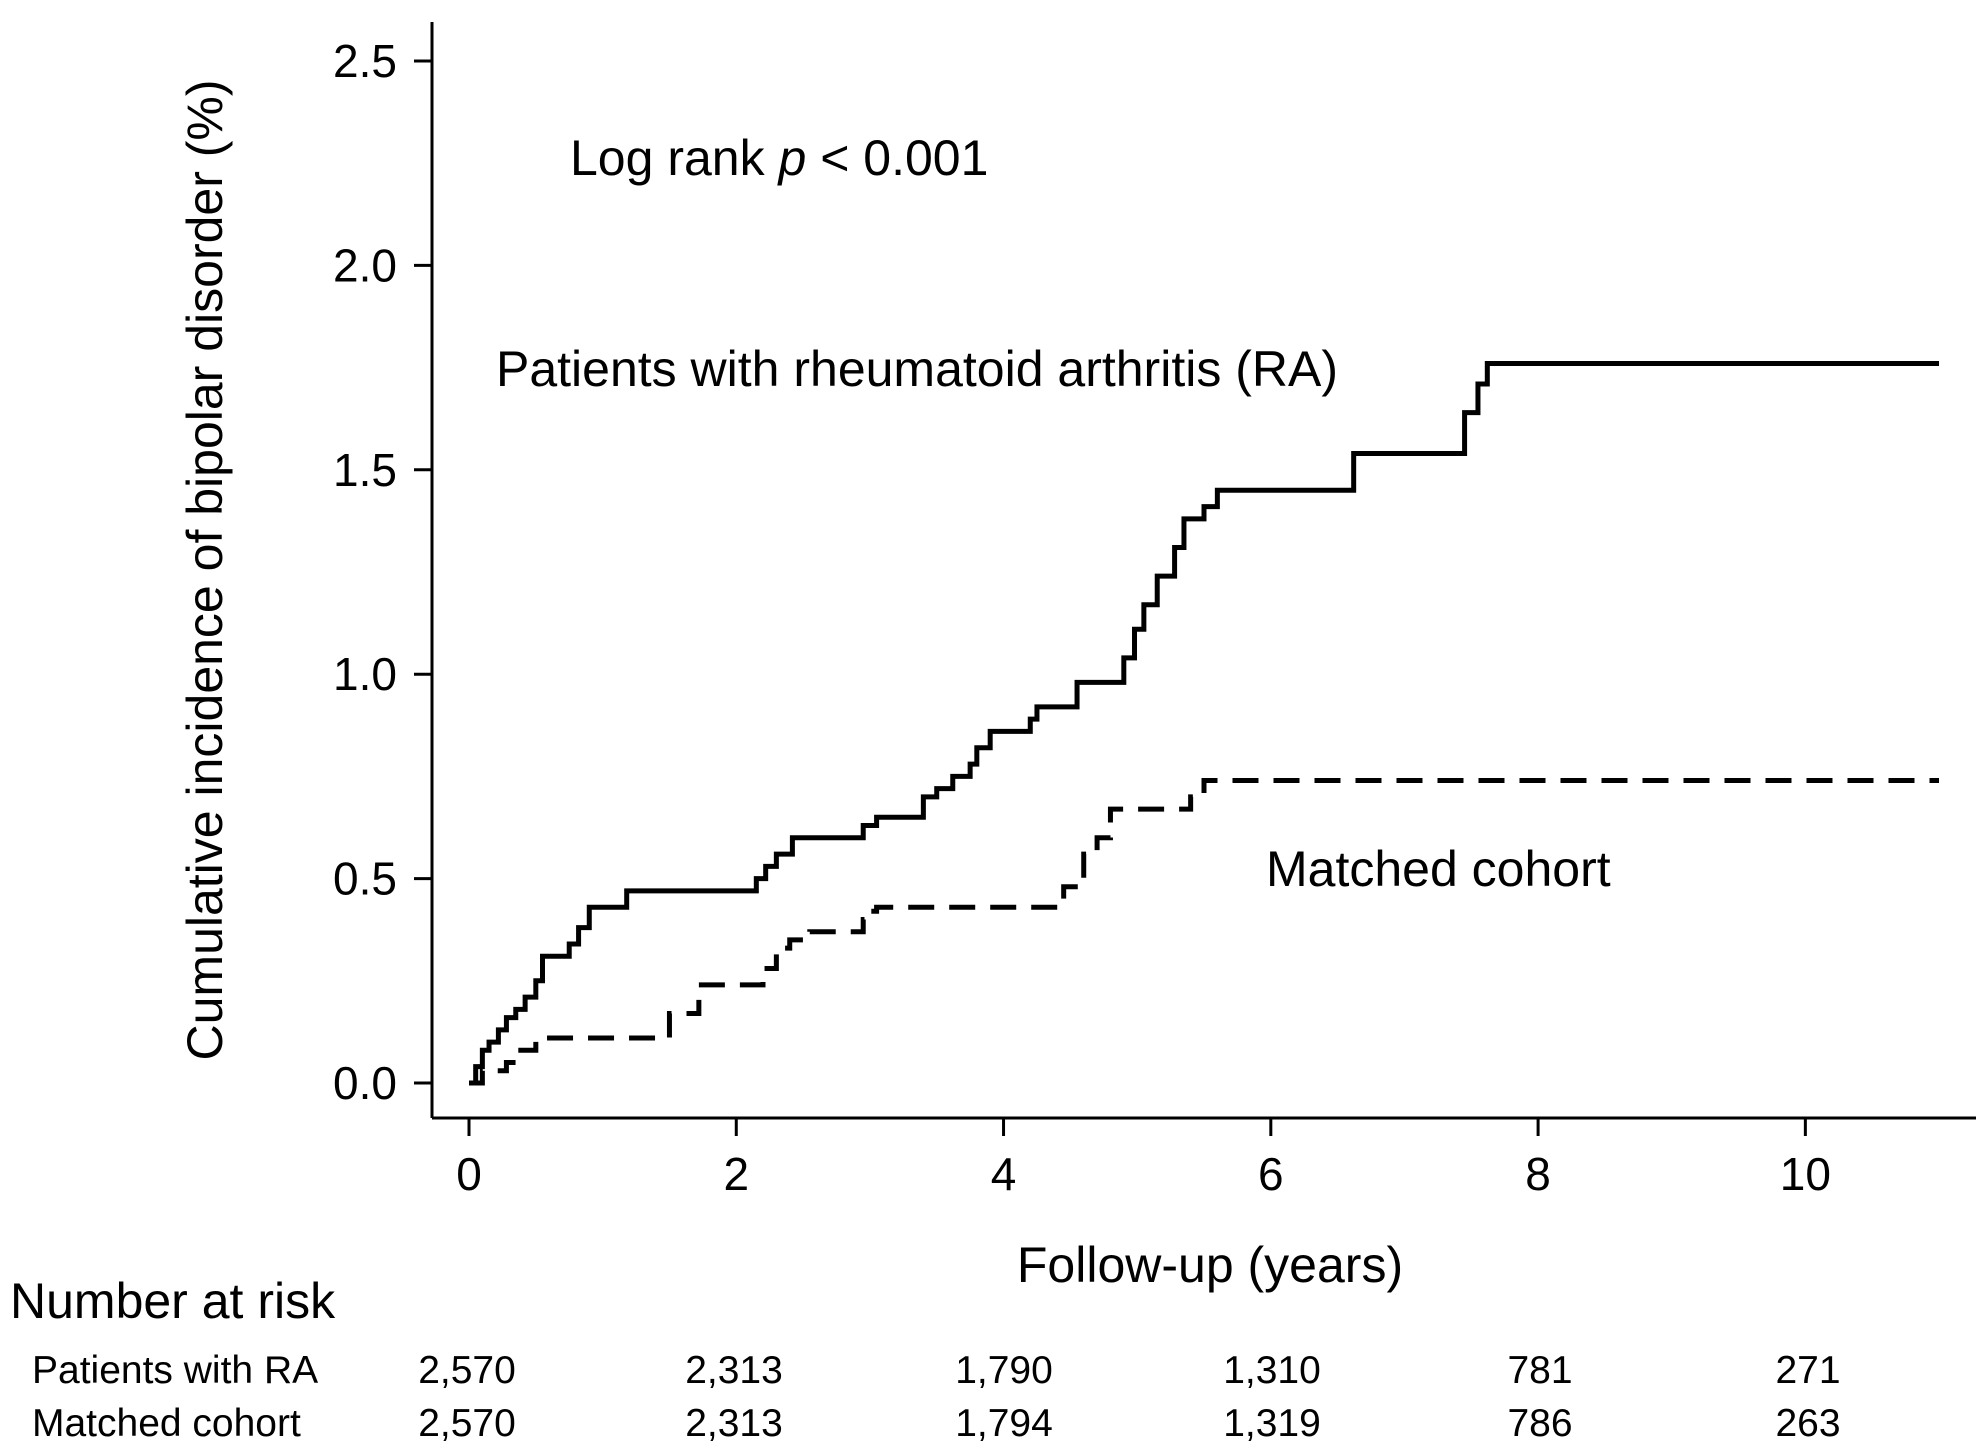  What do you see at coordinates (1210, 1265) in the screenshot?
I see `x-axis-label: Follow-up (years)` at bounding box center [1210, 1265].